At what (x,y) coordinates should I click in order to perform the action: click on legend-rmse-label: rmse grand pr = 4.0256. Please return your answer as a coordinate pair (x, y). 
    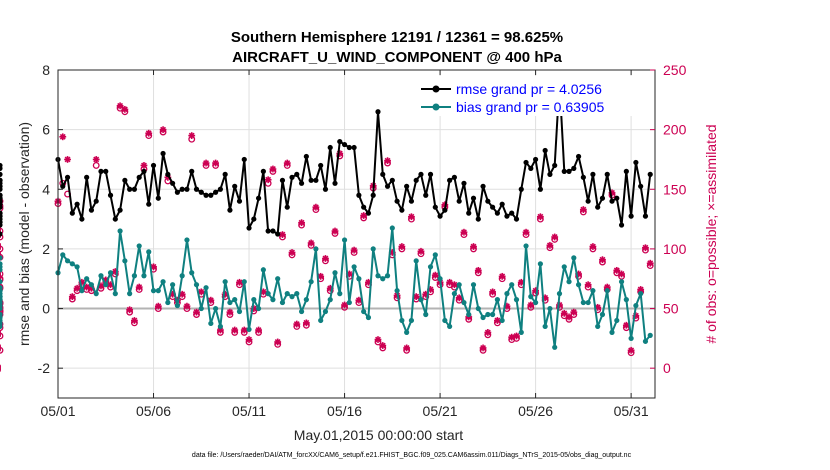
    Looking at the image, I should click on (529, 89).